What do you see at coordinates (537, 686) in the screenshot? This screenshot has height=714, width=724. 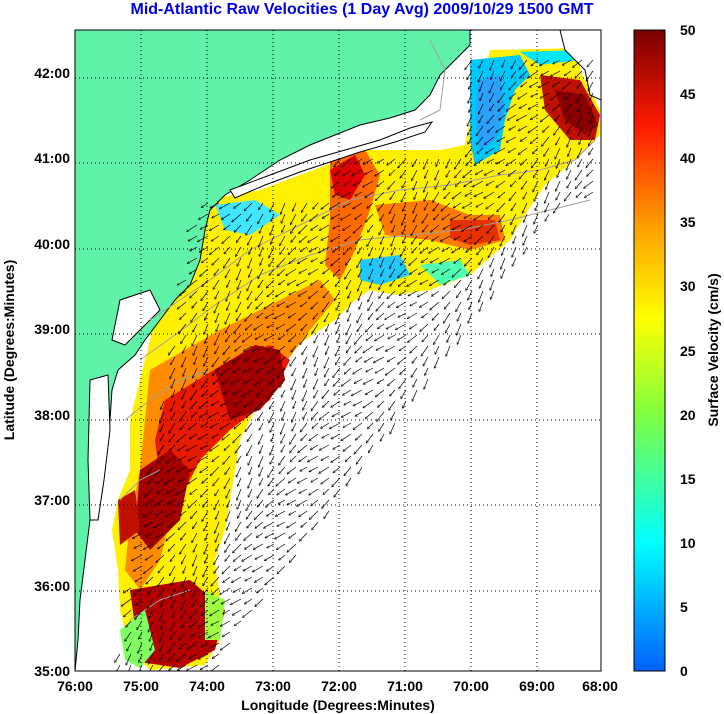 I see `x-tick-label: 69:00` at bounding box center [537, 686].